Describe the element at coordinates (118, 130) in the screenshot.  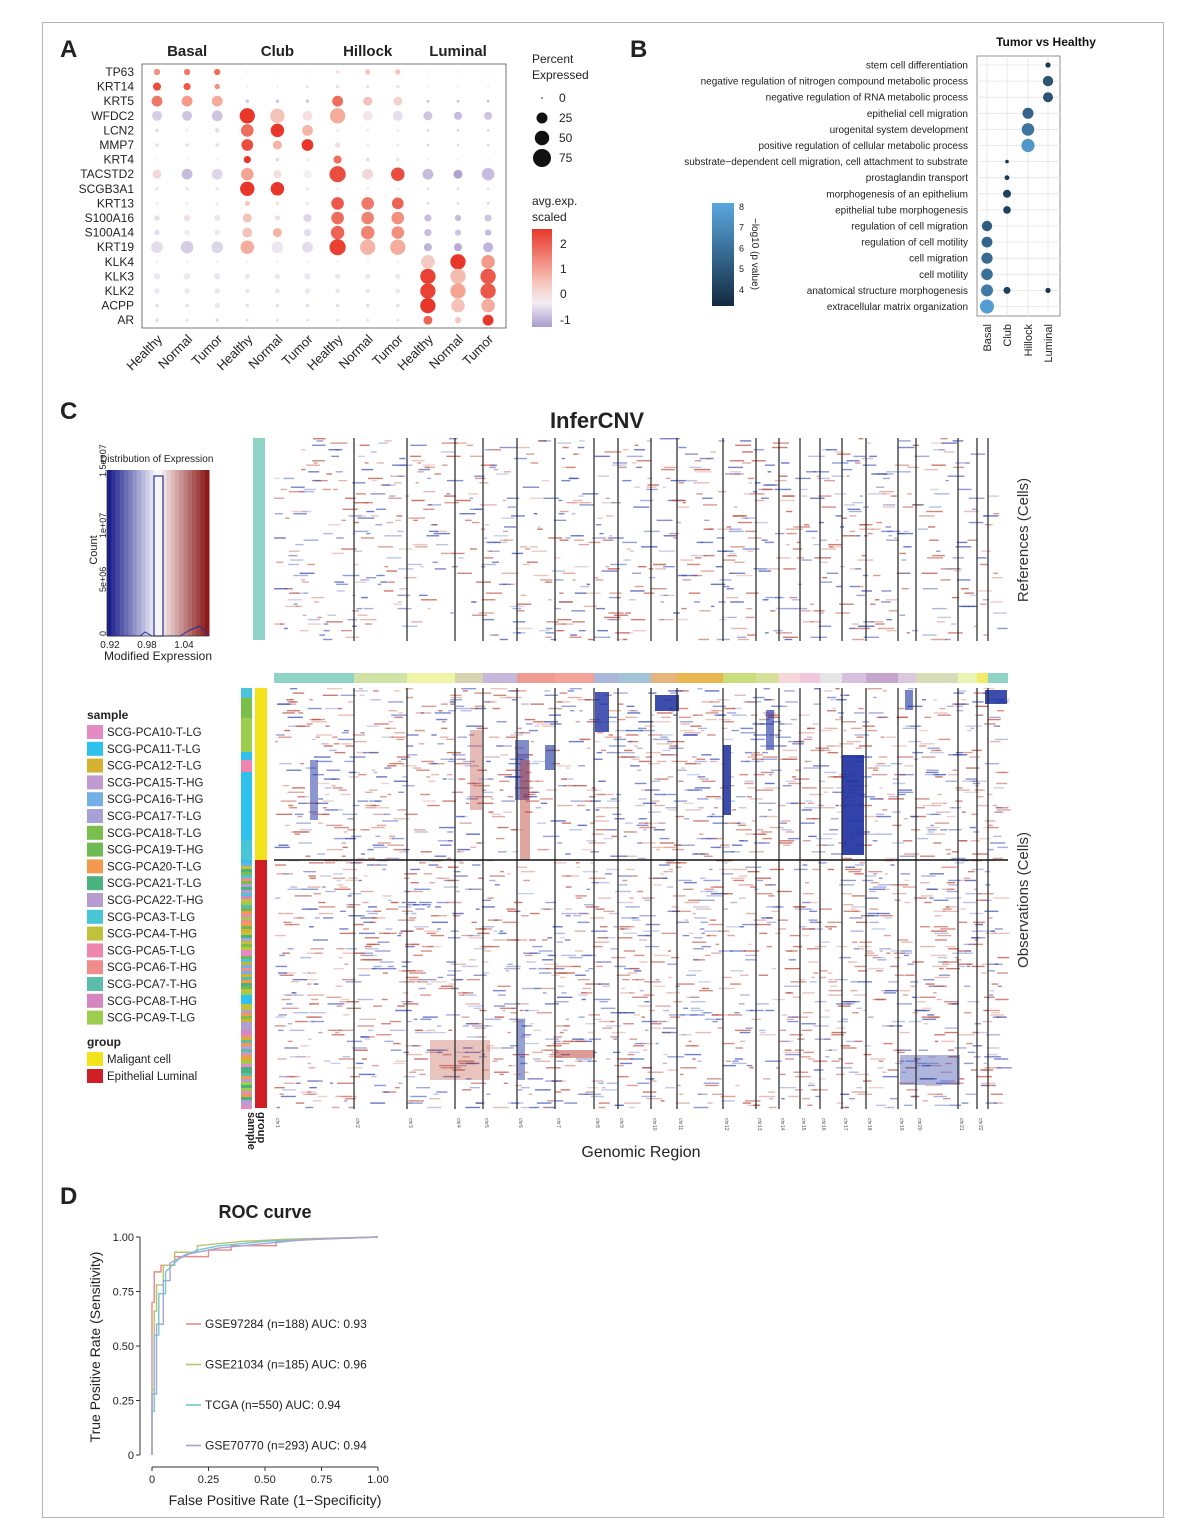
I see `gene-label: LCN2` at that location.